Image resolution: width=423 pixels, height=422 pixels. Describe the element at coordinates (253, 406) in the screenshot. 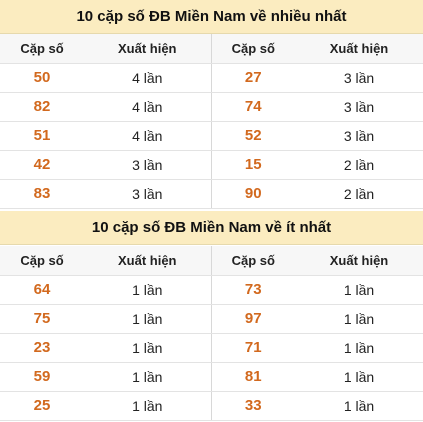

I see `pair-number: 33` at that location.